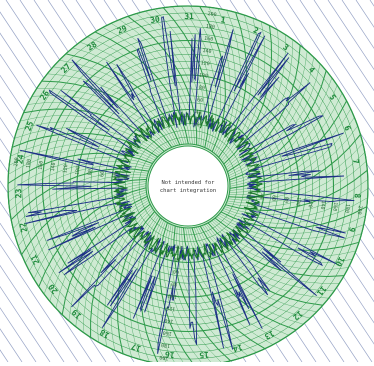  I want to click on center-hub, so click(188, 186).